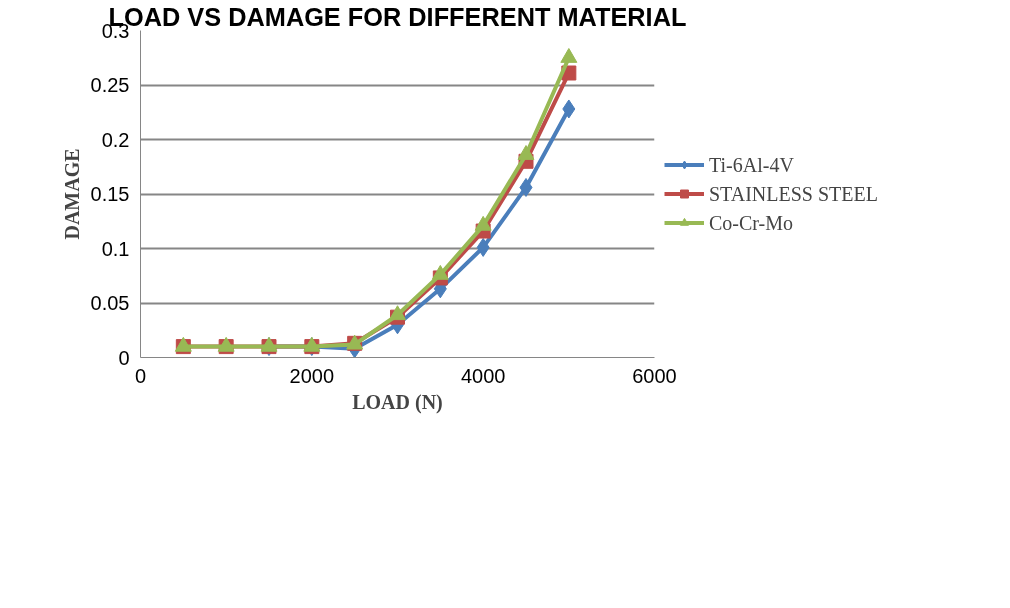  What do you see at coordinates (124, 357) in the screenshot?
I see `y-tick-label: 0` at bounding box center [124, 357].